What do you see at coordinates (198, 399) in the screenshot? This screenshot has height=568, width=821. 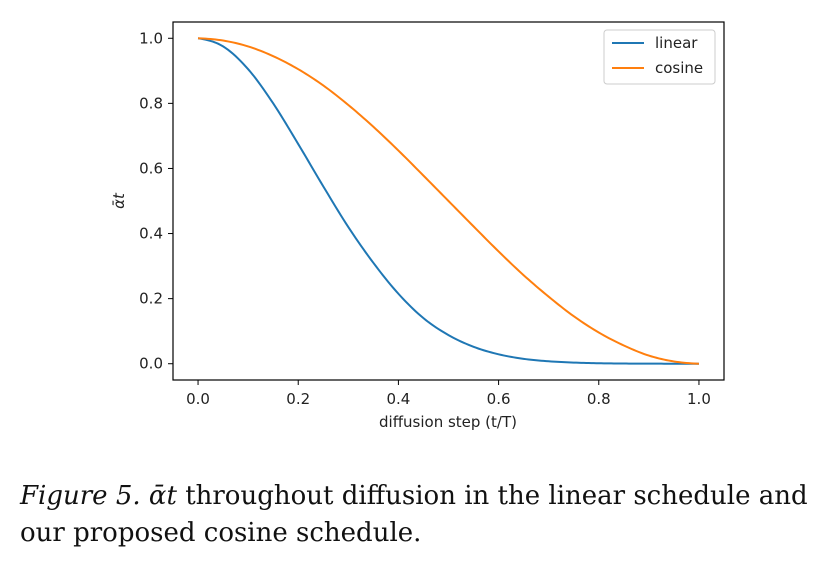 I see `x-tick-label: 0.0` at bounding box center [198, 399].